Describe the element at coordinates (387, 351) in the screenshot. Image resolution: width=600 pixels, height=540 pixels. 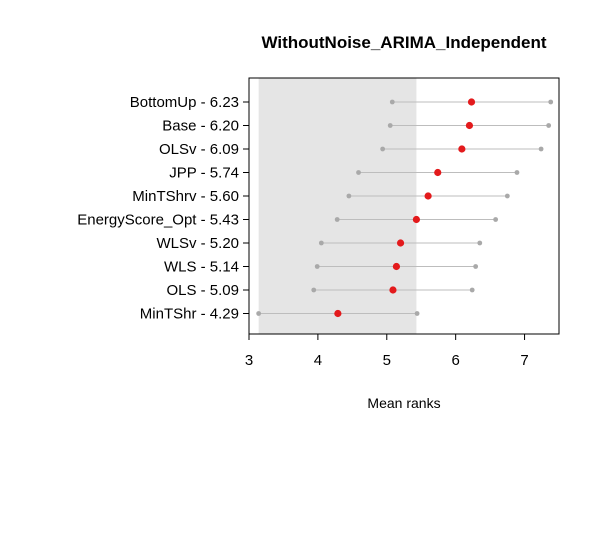
I see `x-axis: 3 4 5 6 7` at that location.